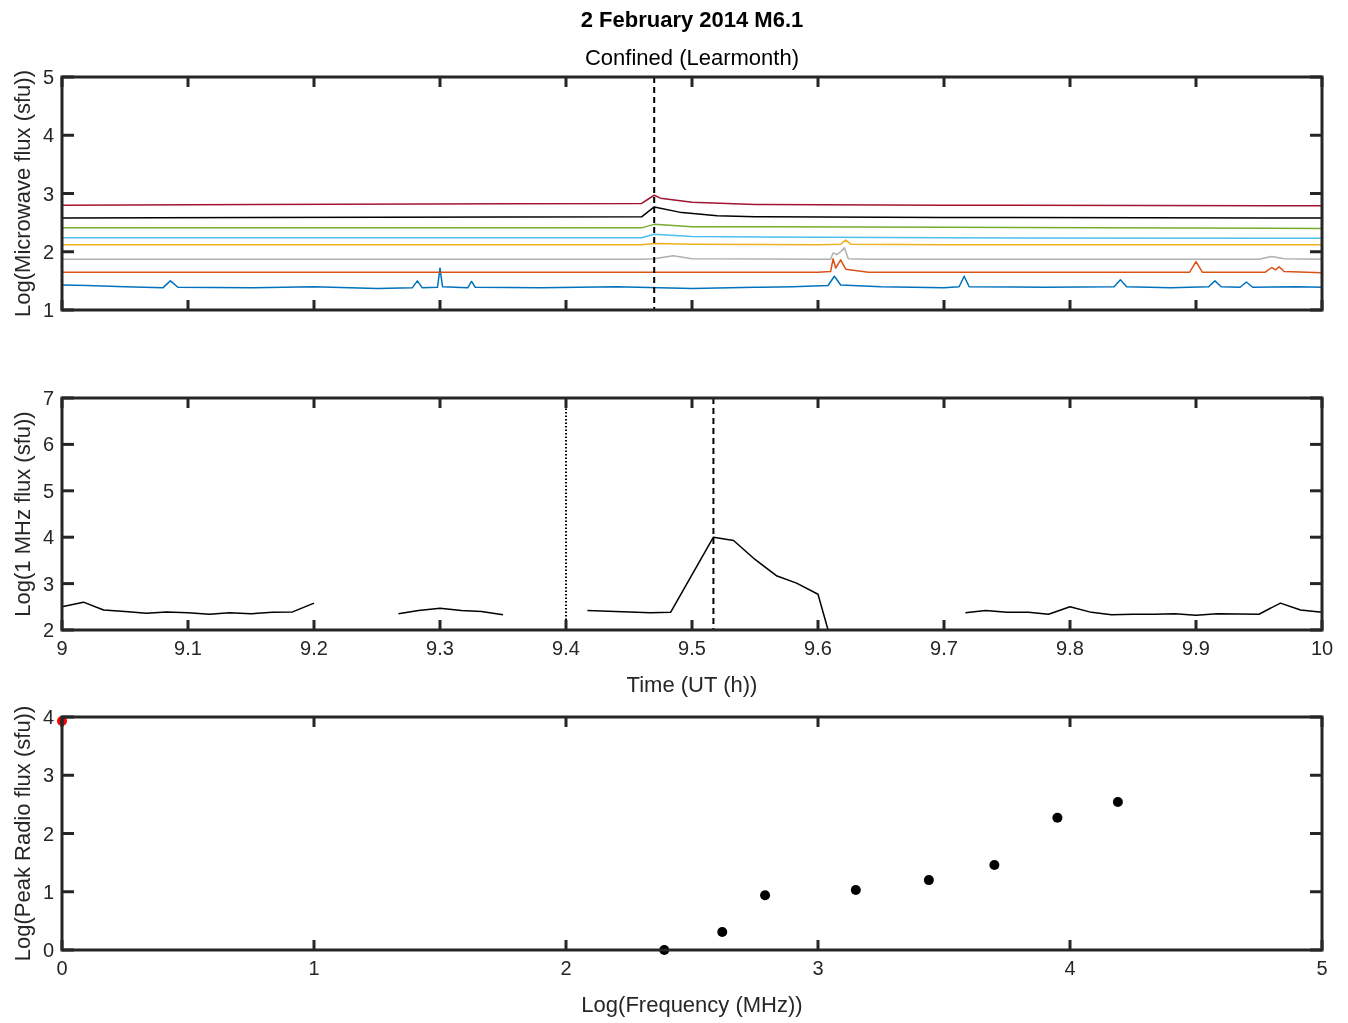 The image size is (1348, 1023). Describe the element at coordinates (692, 684) in the screenshot. I see `x-axis-title: Time (UT (h))` at that location.